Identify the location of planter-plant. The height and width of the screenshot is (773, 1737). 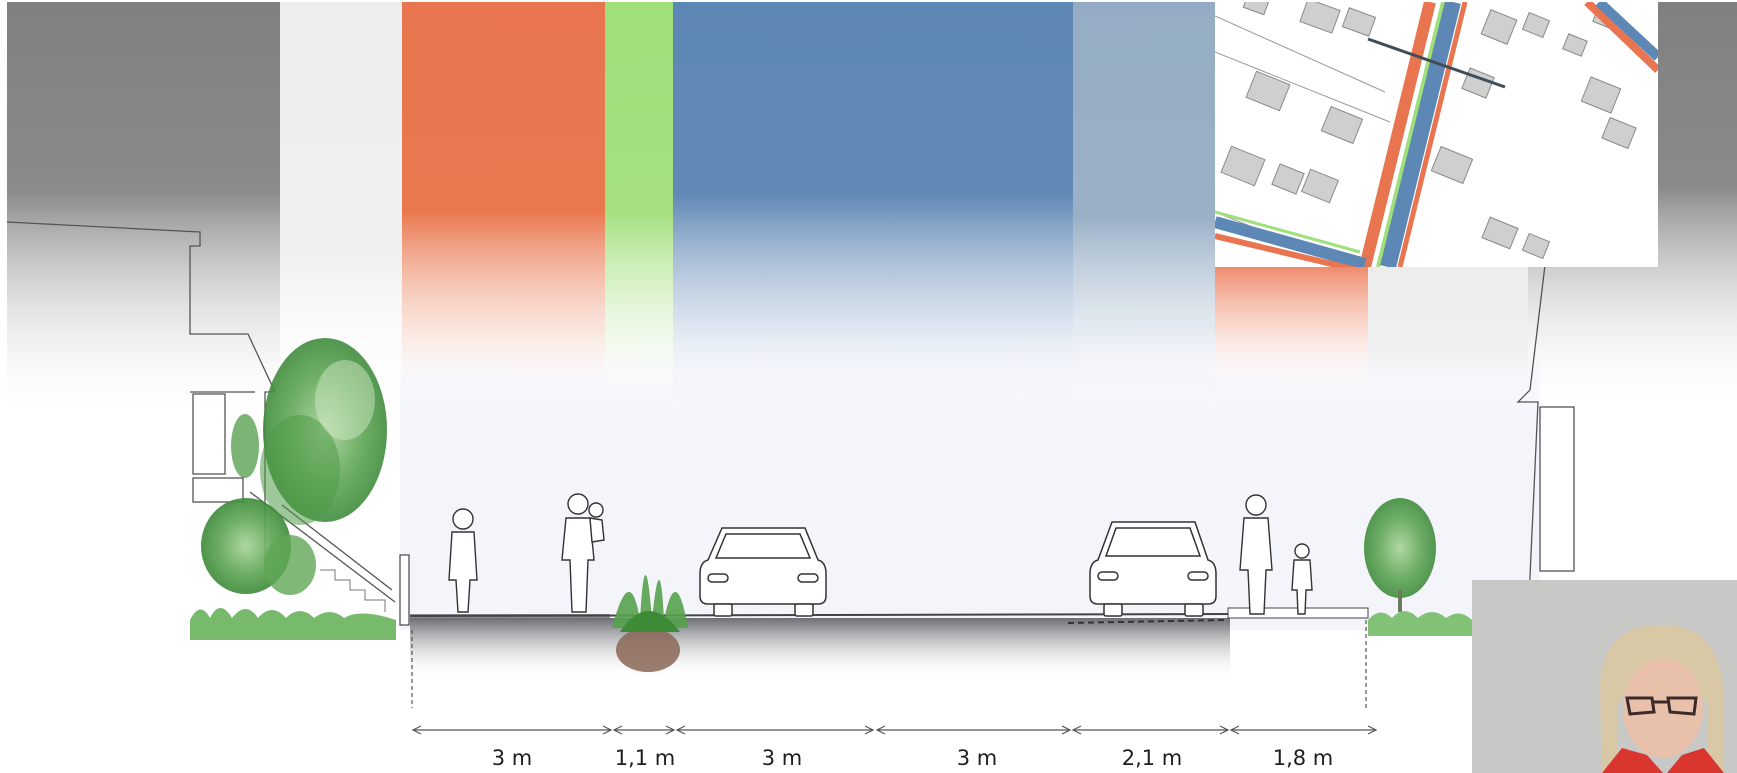
(650, 623).